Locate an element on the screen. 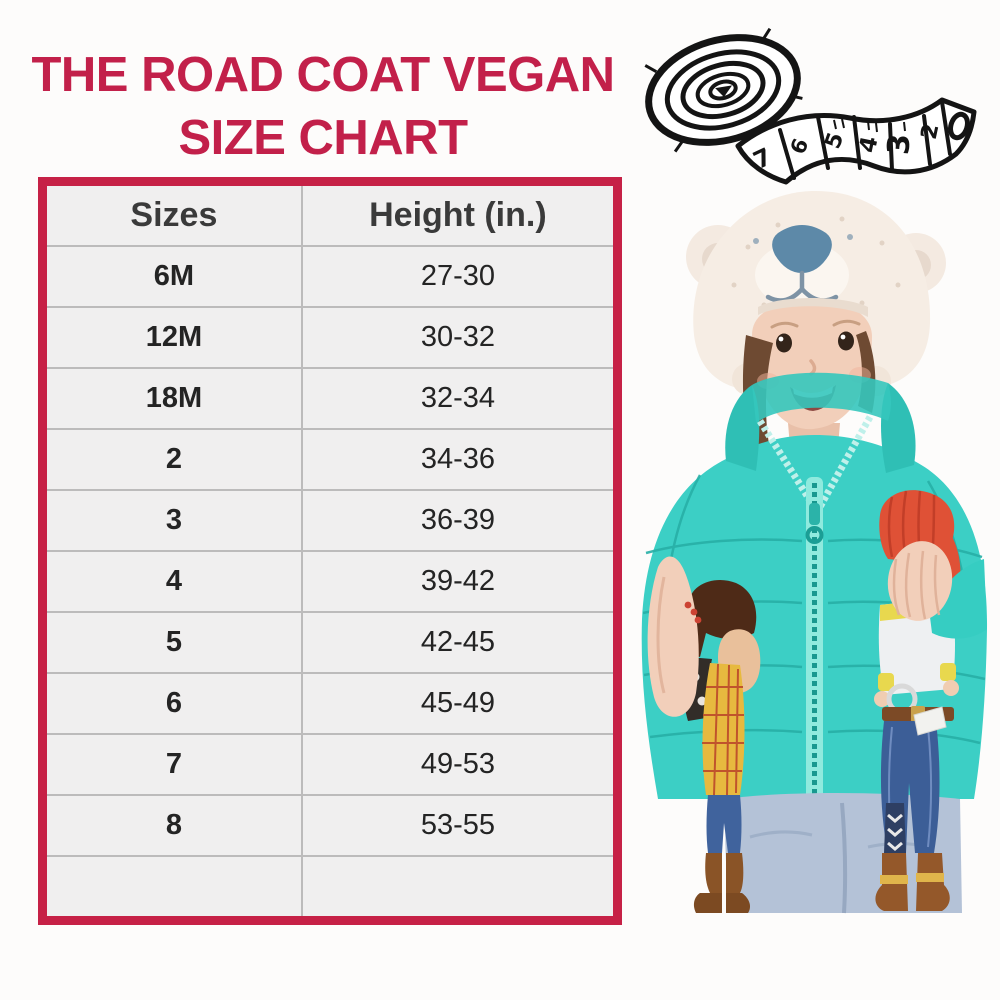 This screenshot has height=1000, width=1000. size-cell: 2 is located at coordinates (175, 459).